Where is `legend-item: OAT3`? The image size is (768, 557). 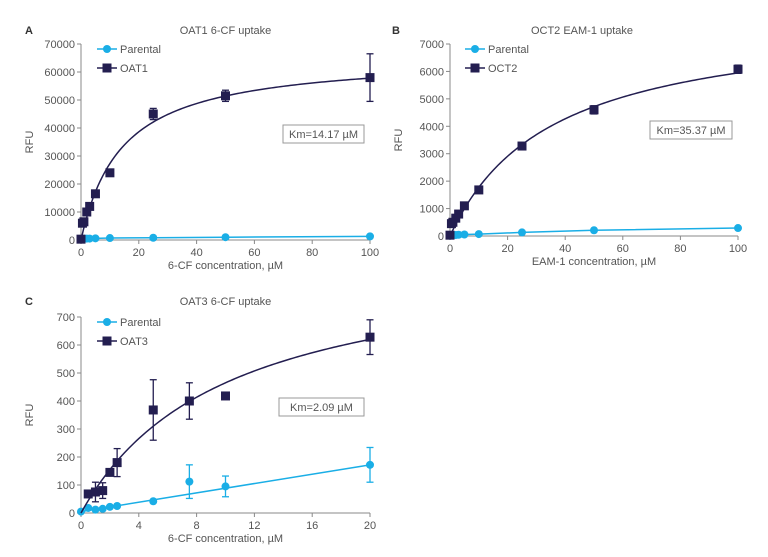
legend-item: OAT3 is located at coordinates (122, 342).